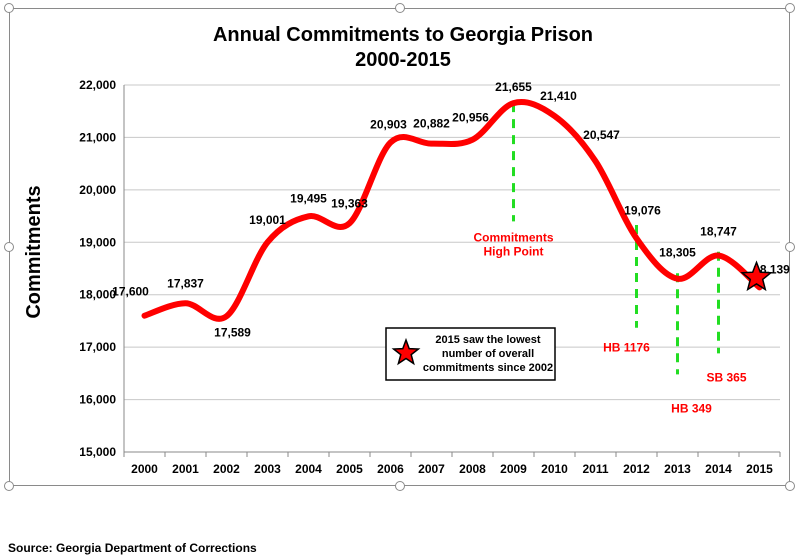 Image resolution: width=800 pixels, height=559 pixels. I want to click on x-tick-label: 2011, so click(595, 469).